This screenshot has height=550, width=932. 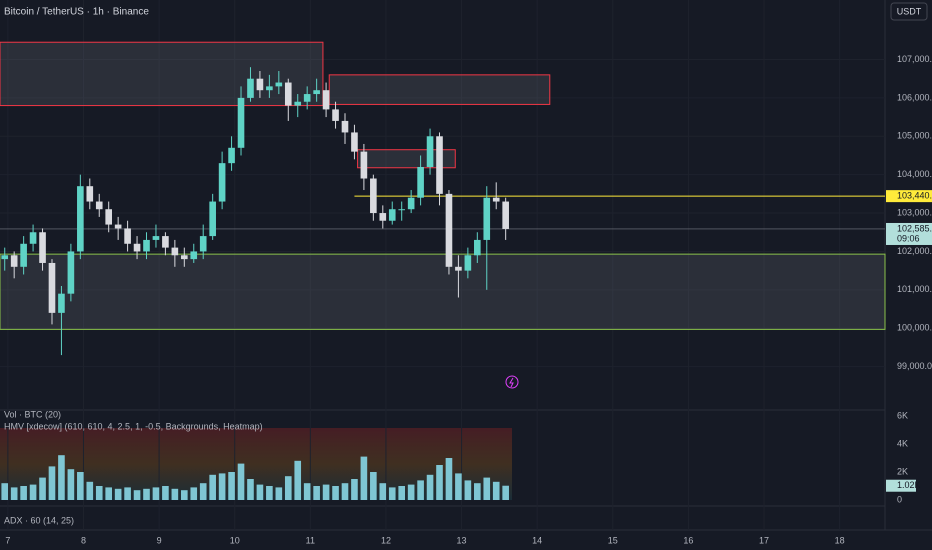 I want to click on y-tick-label: 101,000.00, so click(x=914, y=289).